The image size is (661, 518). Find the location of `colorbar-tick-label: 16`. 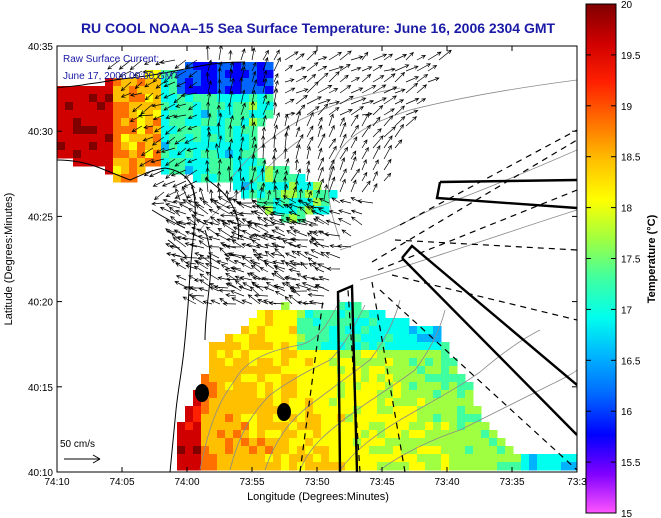

colorbar-tick-label: 16 is located at coordinates (627, 412).